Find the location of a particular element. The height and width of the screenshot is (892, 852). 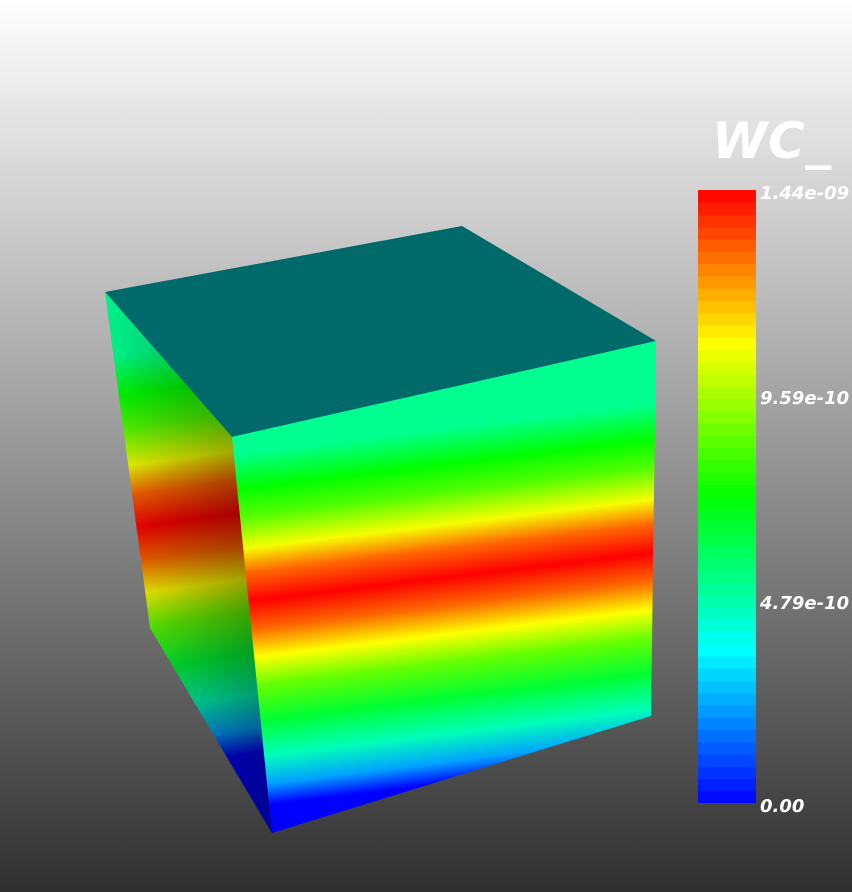

scalar-bar is located at coordinates (727, 496).